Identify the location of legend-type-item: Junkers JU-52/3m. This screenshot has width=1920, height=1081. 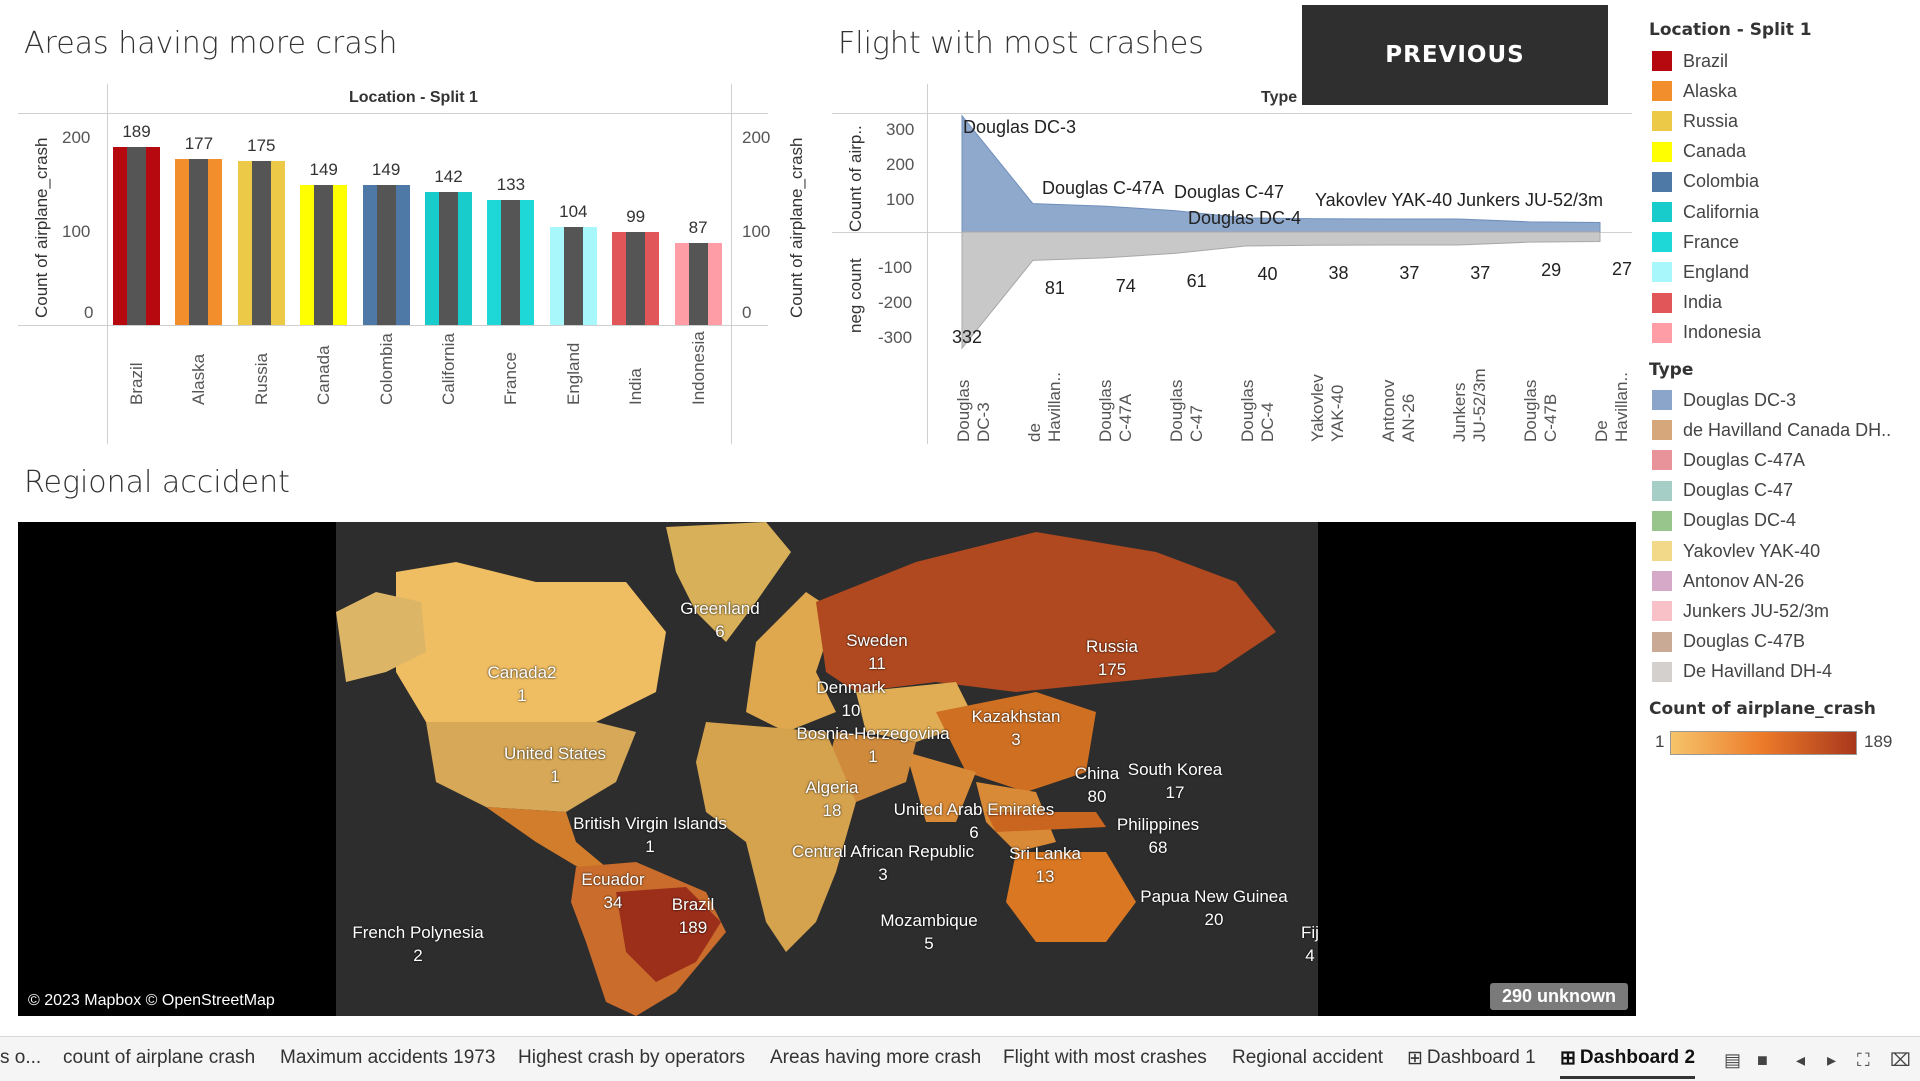
(1740, 611).